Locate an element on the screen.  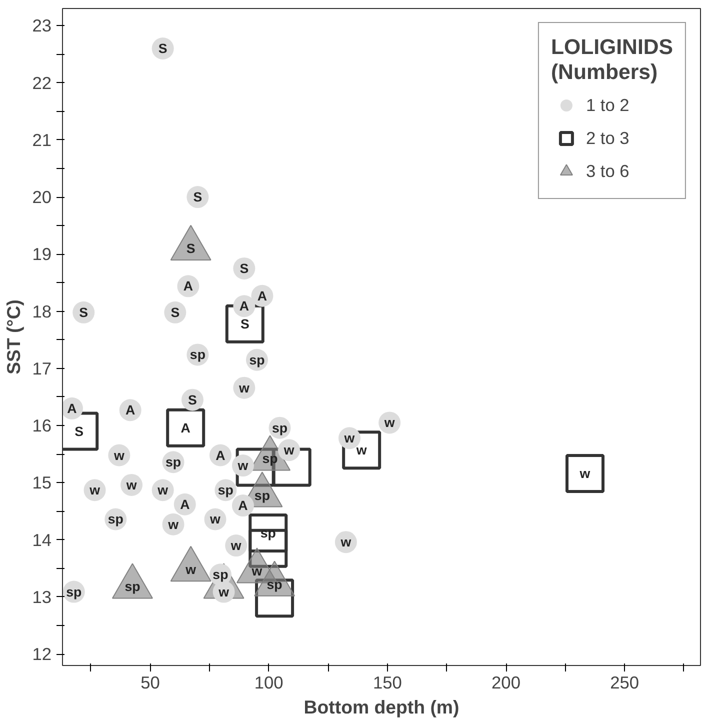
y-tick-label: 20 is located at coordinates (42, 197).